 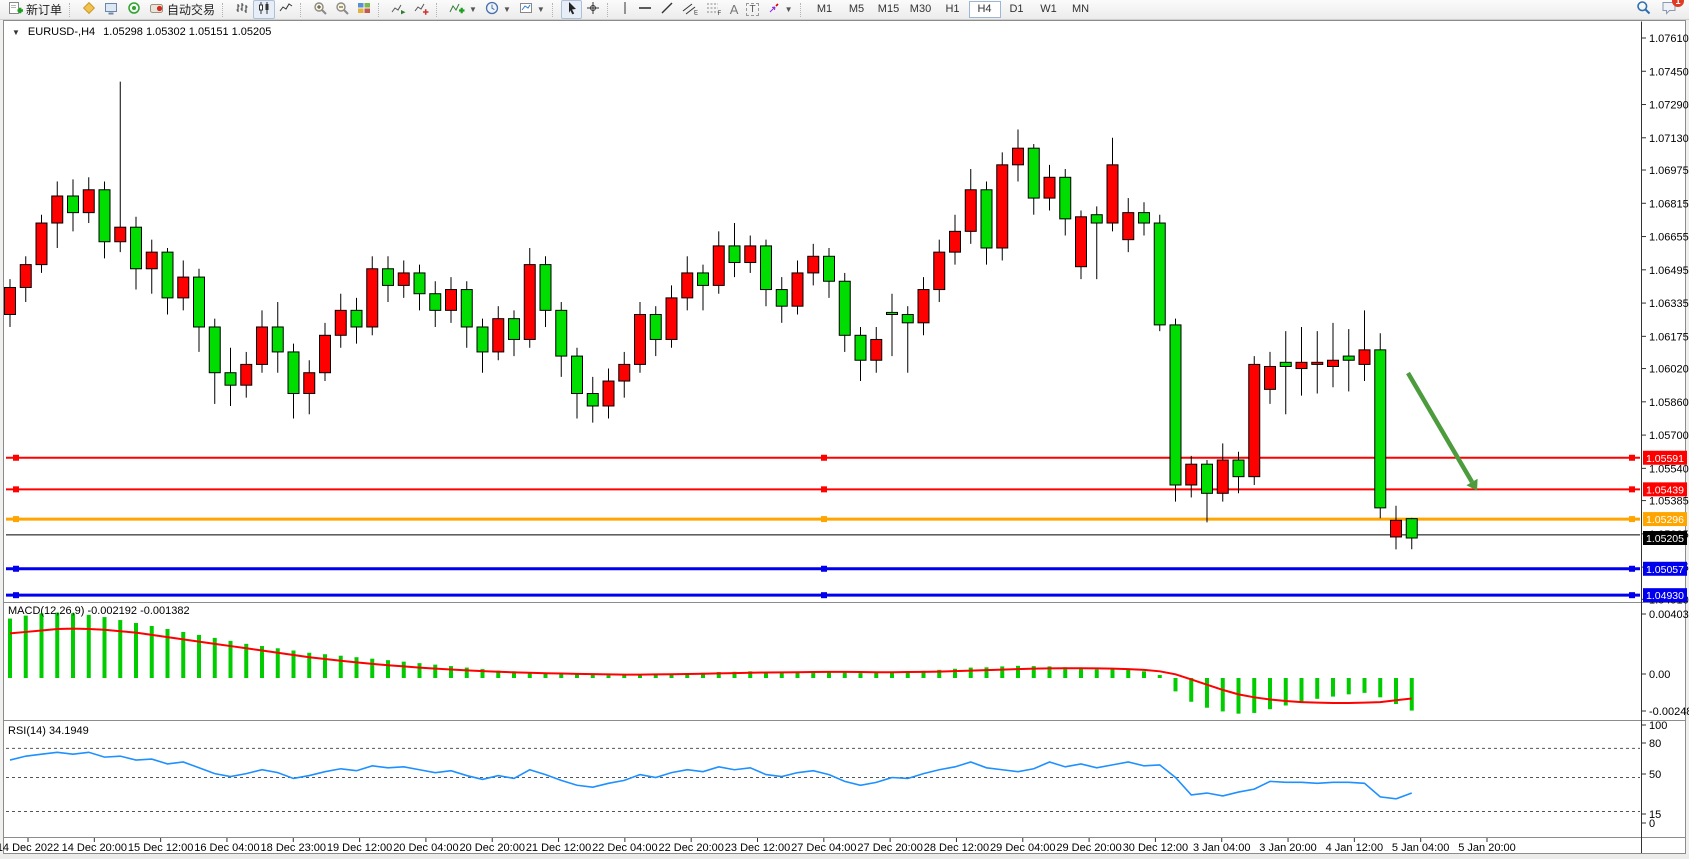 I want to click on timeframe-button-mn: MN, so click(x=1080, y=9).